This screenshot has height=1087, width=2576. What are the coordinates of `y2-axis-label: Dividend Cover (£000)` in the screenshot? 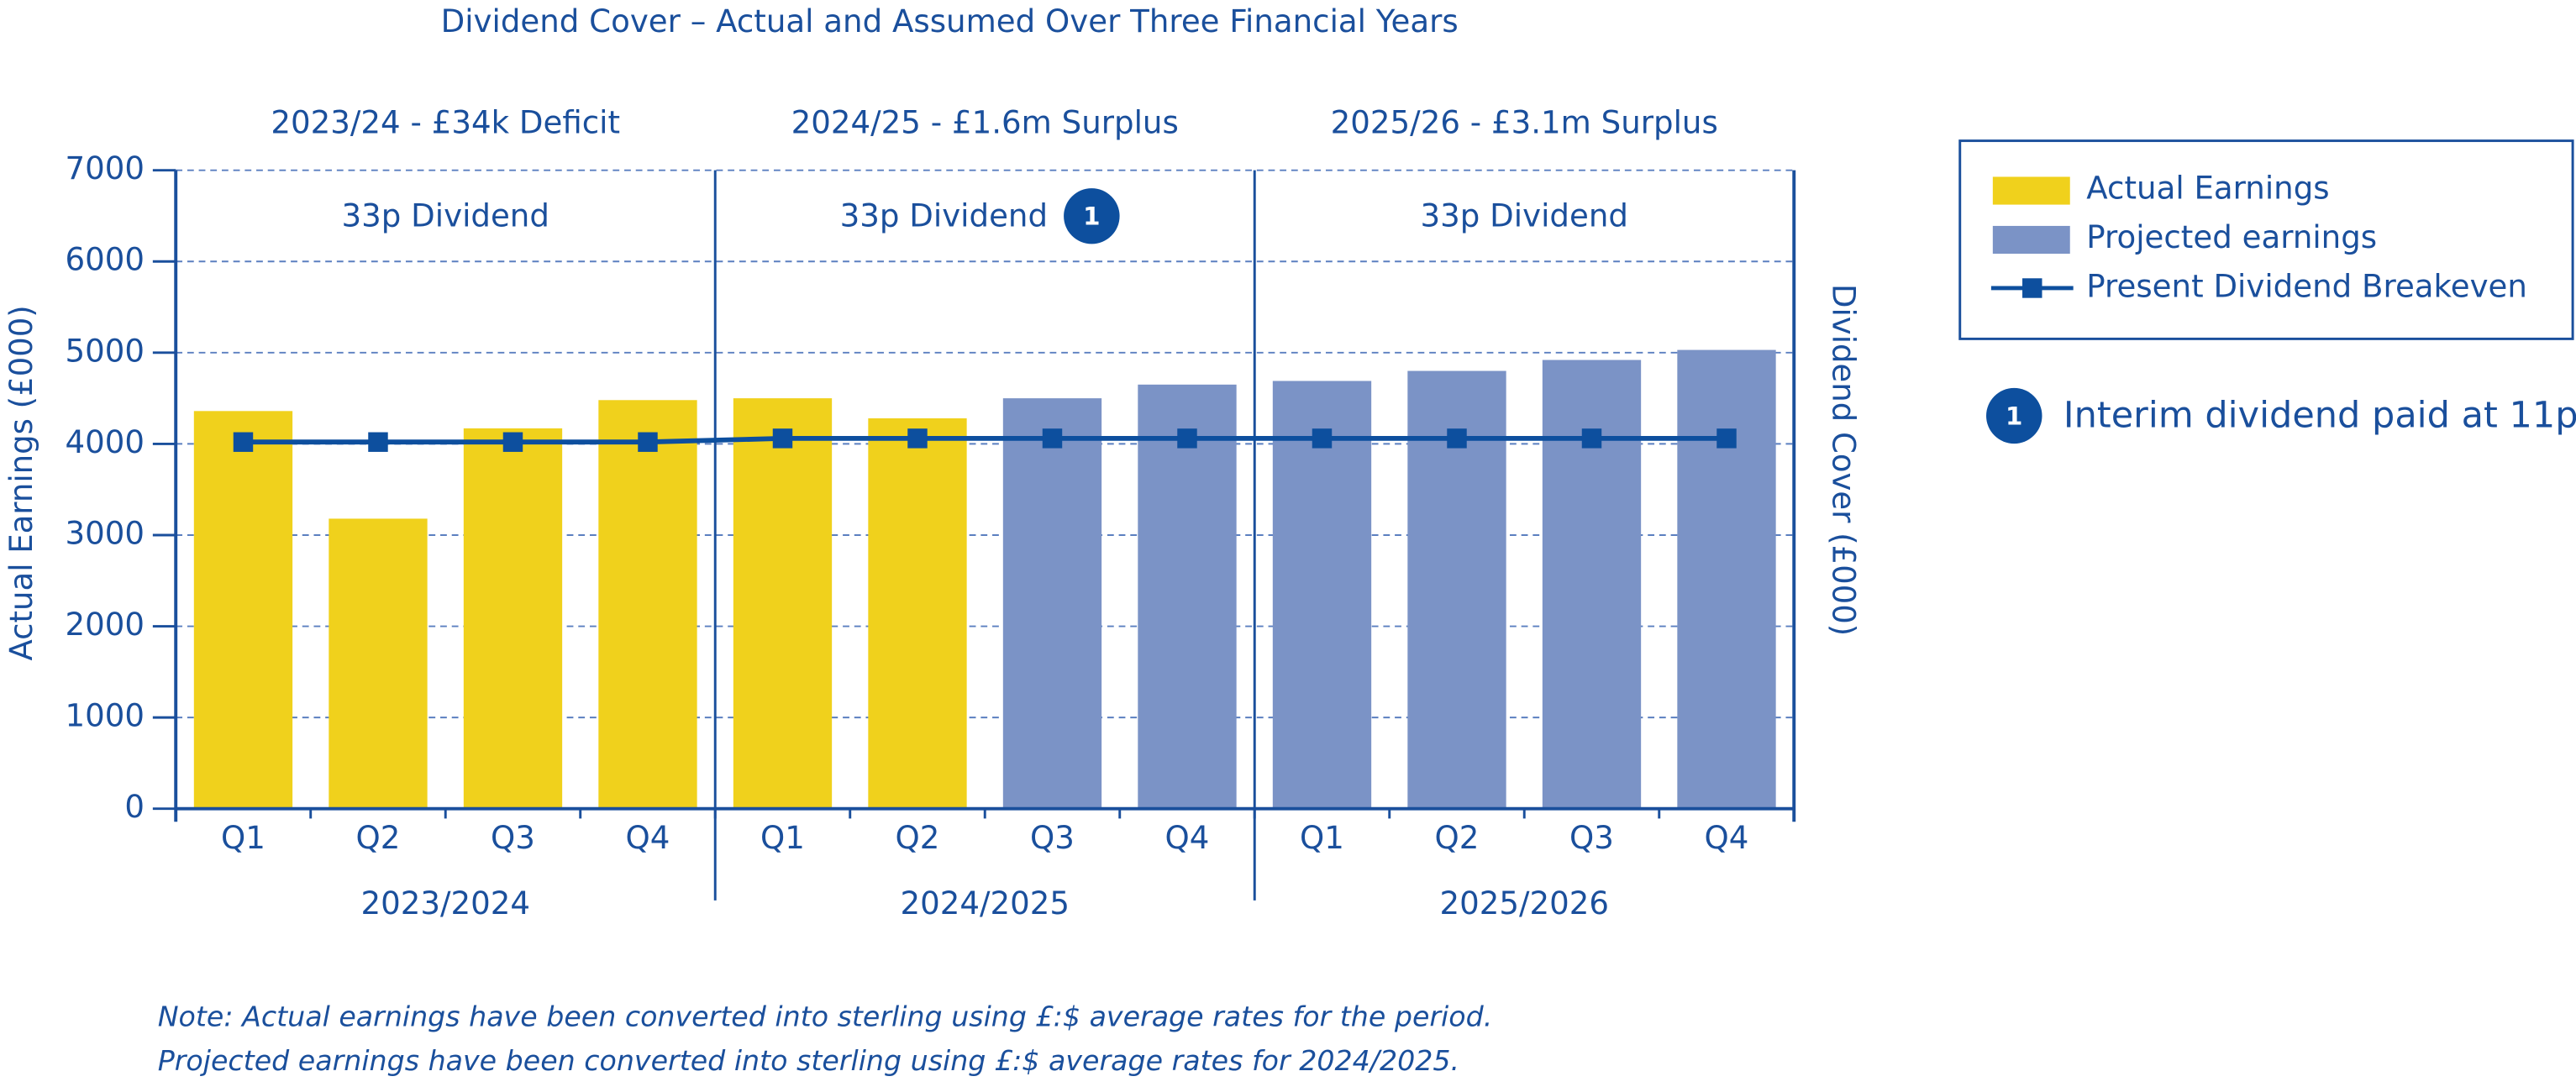 It's located at (1843, 460).